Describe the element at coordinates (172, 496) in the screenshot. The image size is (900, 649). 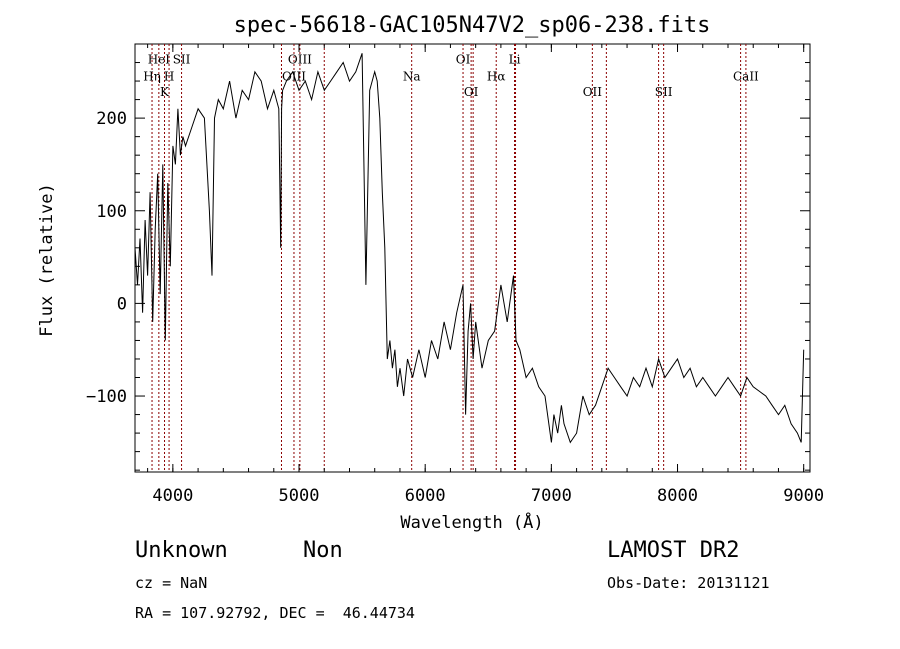
I see `x-tick-label: 4000` at that location.